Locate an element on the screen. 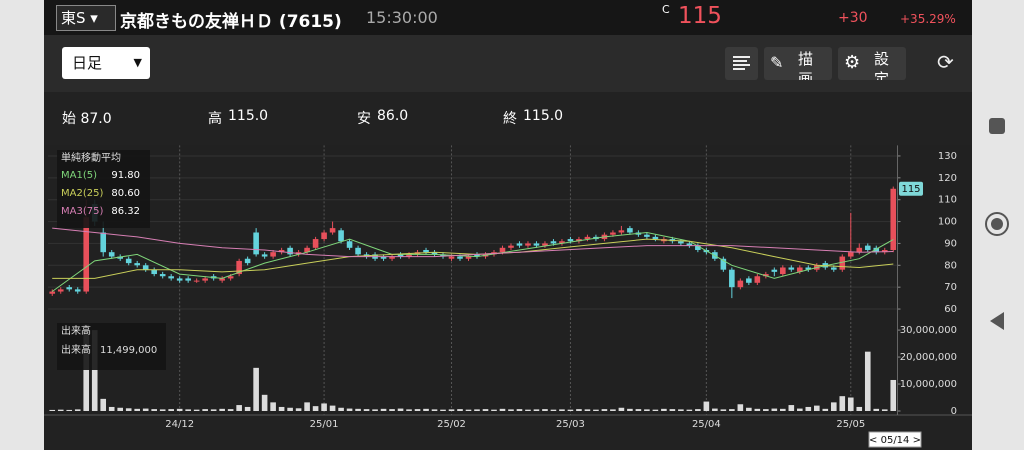 The width and height of the screenshot is (1024, 450). market-select: 東S ▾ is located at coordinates (86, 18).